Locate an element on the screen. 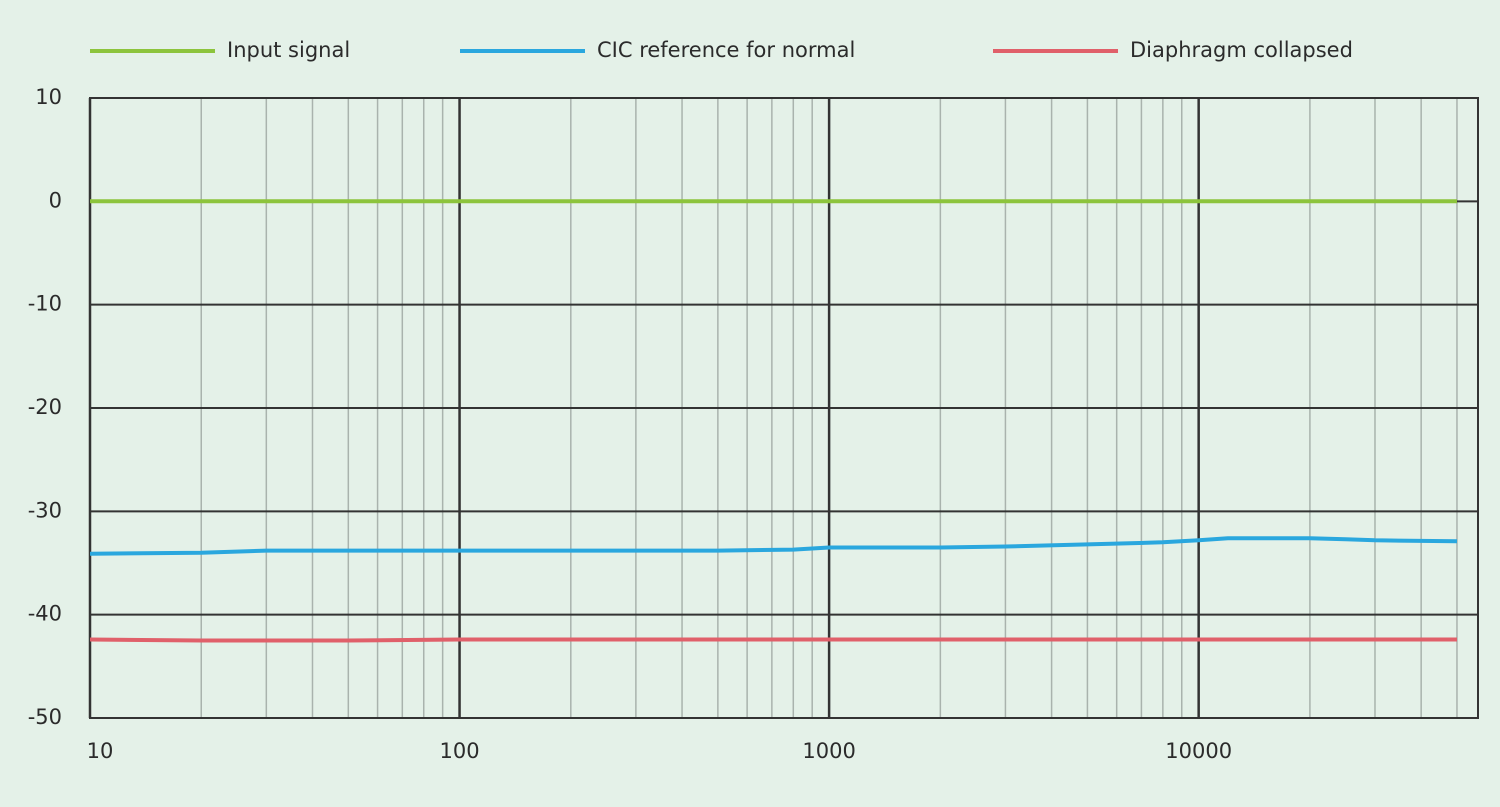  y-tick-label: 0 is located at coordinates (55, 200).